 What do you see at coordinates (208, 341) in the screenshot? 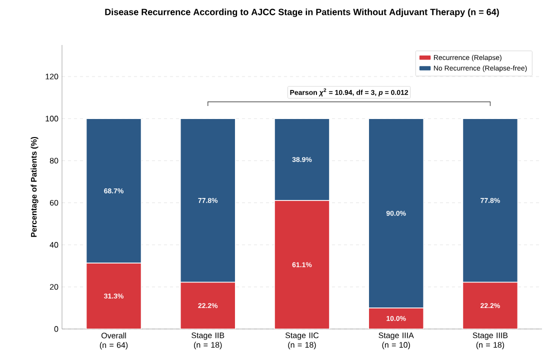
I see `x-tick-label: Stage IIB (n = 18)` at bounding box center [208, 341].